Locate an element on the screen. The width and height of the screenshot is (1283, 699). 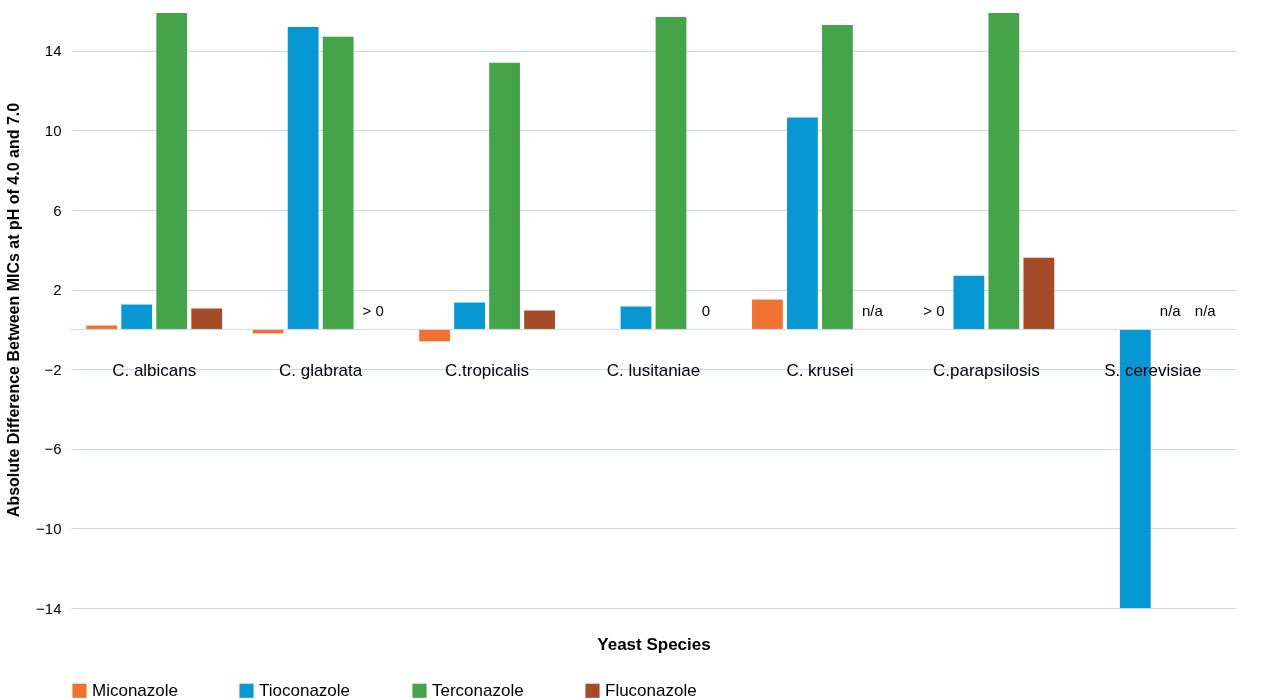
y-tick-label: −14 is located at coordinates (49, 608).